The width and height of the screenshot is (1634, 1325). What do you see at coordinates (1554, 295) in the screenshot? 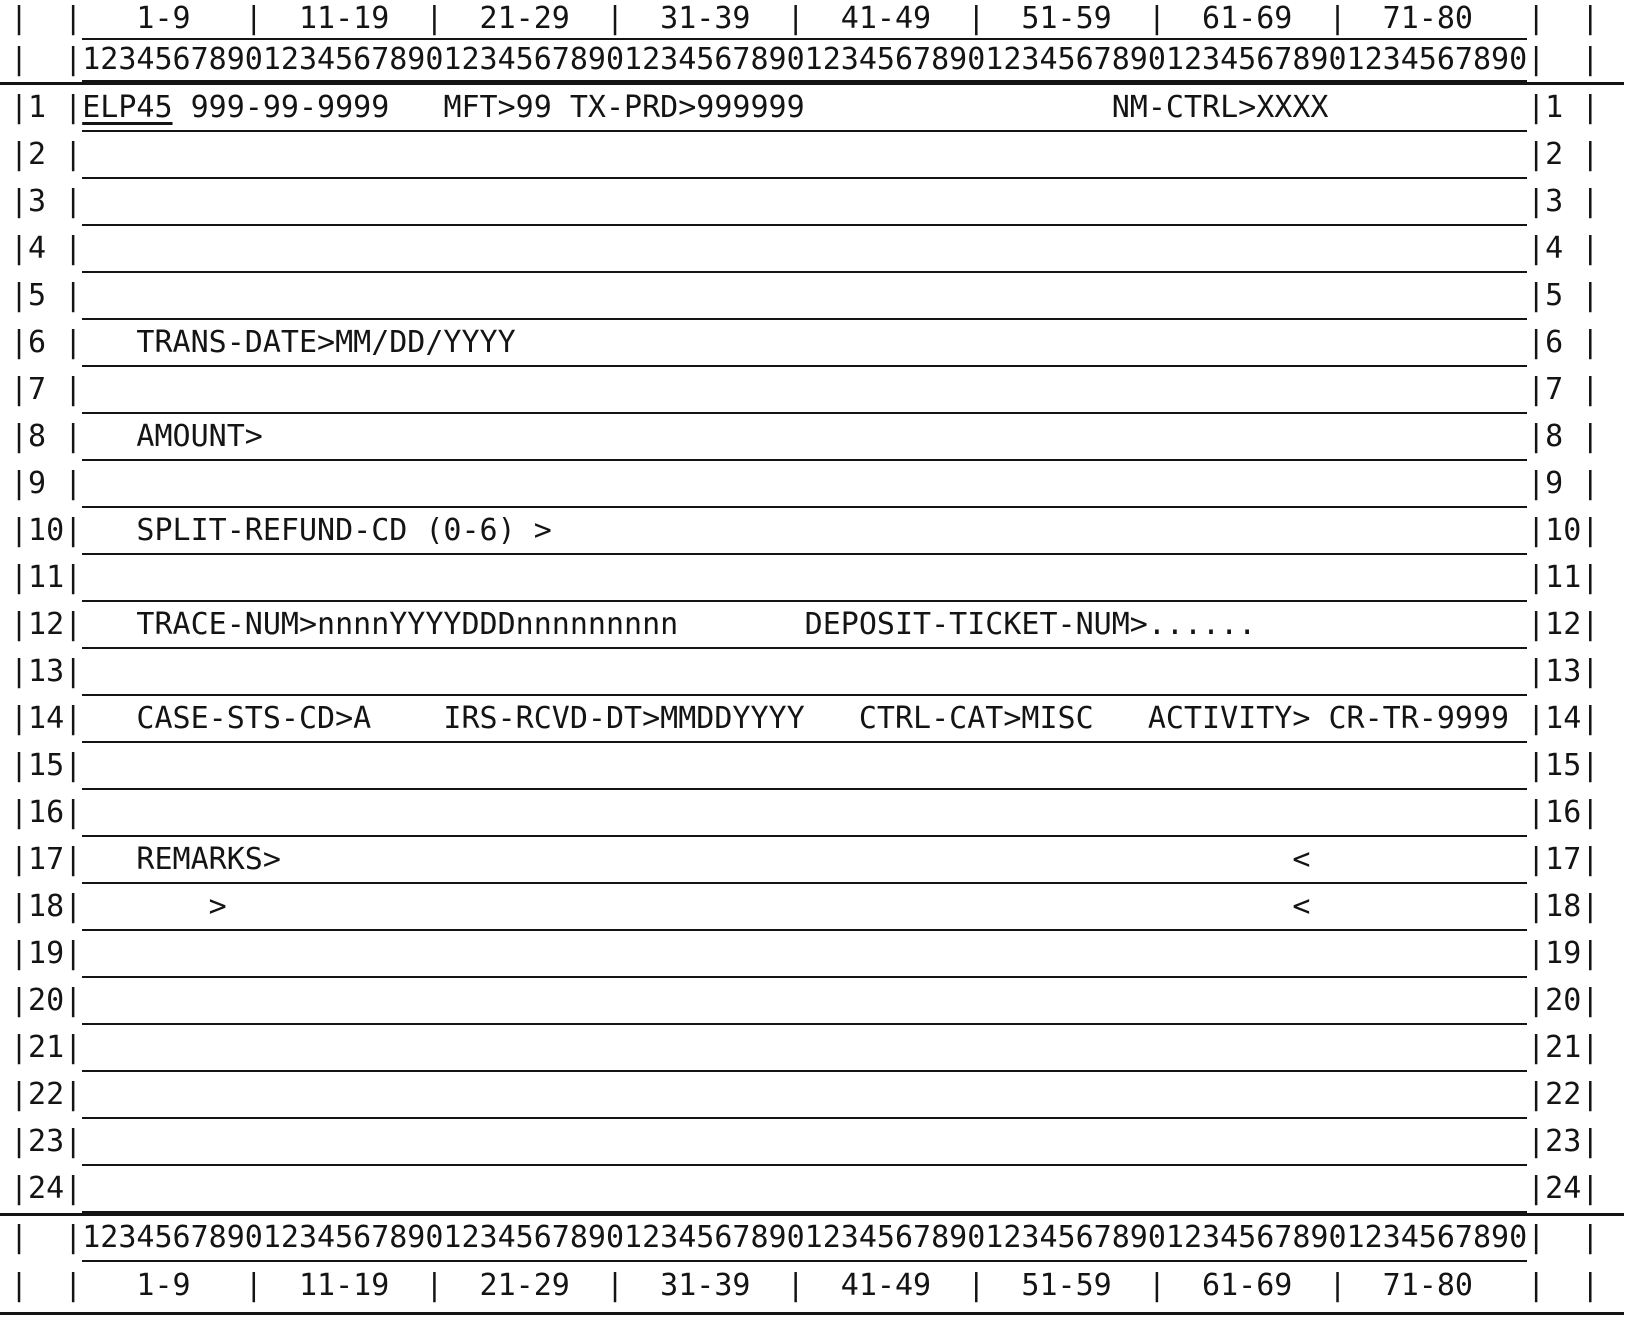
I see `row-number-right: 5` at bounding box center [1554, 295].